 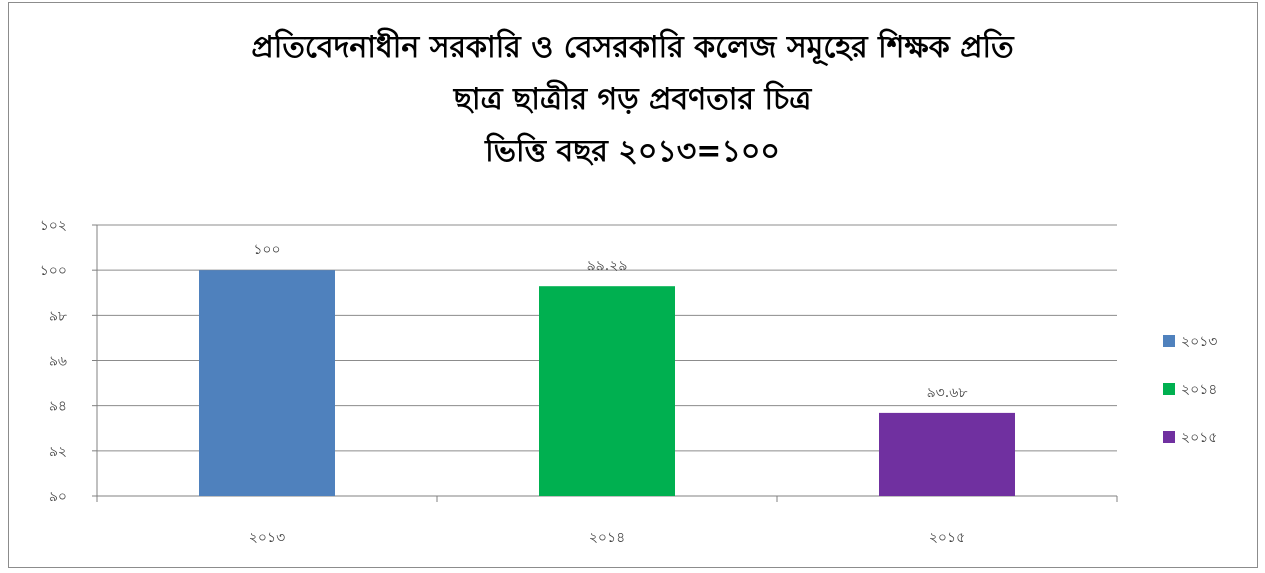 What do you see at coordinates (53, 271) in the screenshot?
I see `y-tick-label: ১০০` at bounding box center [53, 271].